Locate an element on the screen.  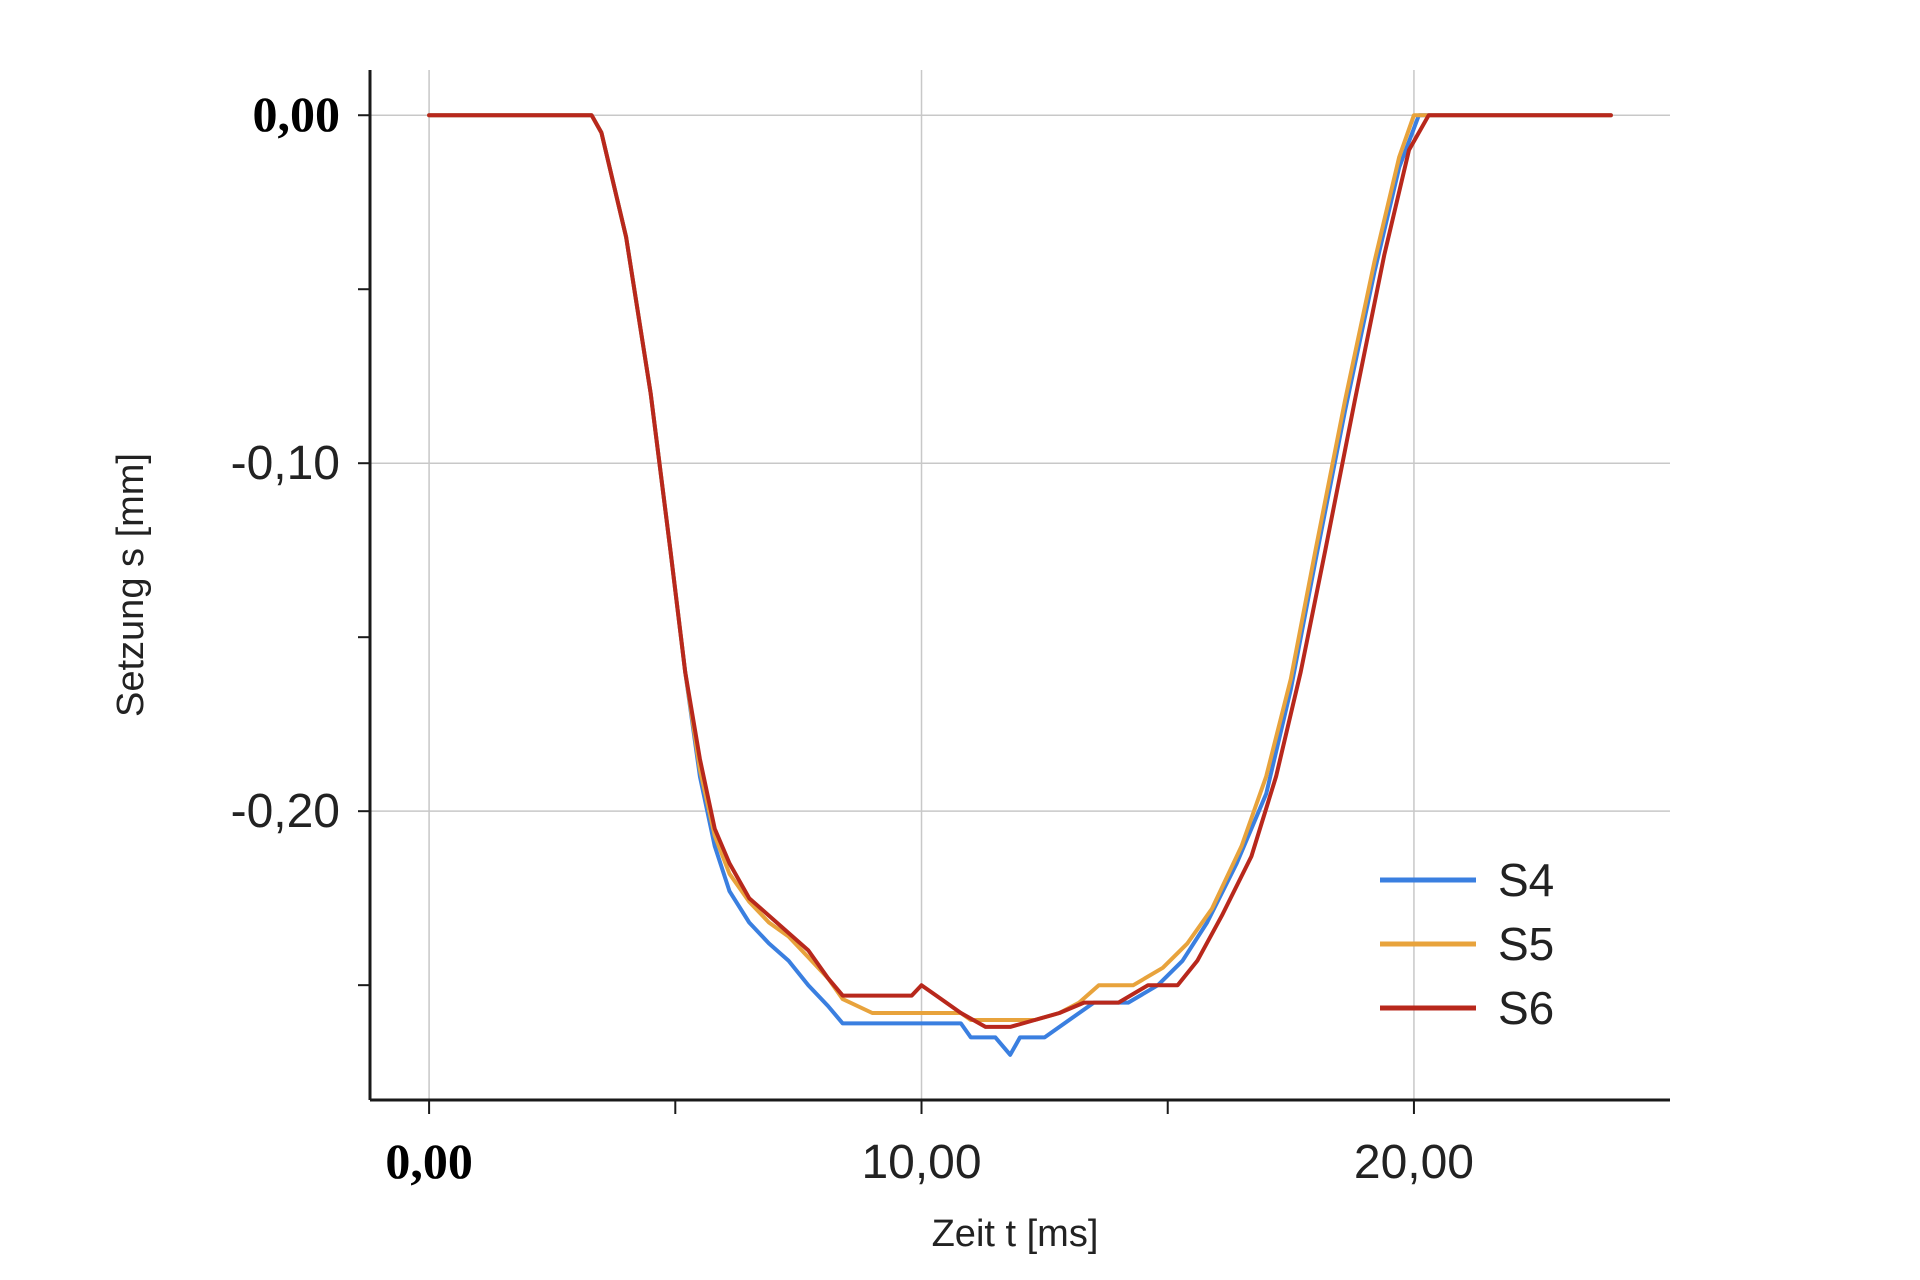
y-axis-title: Setzung s [mm] is located at coordinates (131, 585).